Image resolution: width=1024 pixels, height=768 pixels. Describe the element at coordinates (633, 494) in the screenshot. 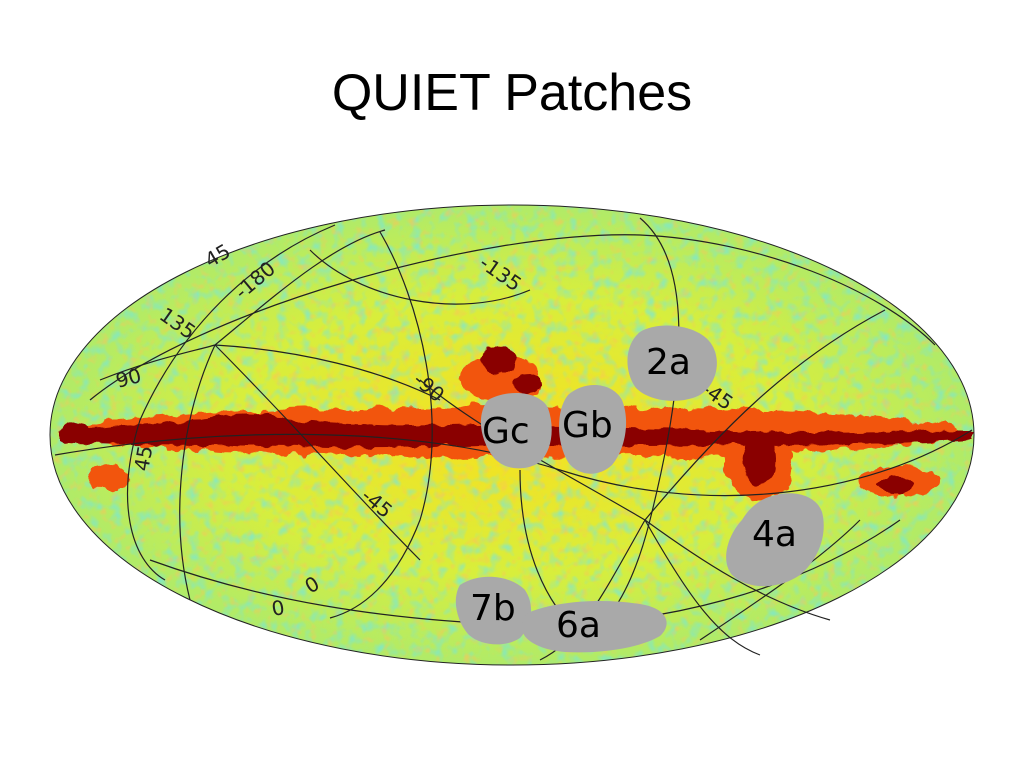

I see `patch-labels: 2a Gc Gb 4a 7b 6a` at that location.